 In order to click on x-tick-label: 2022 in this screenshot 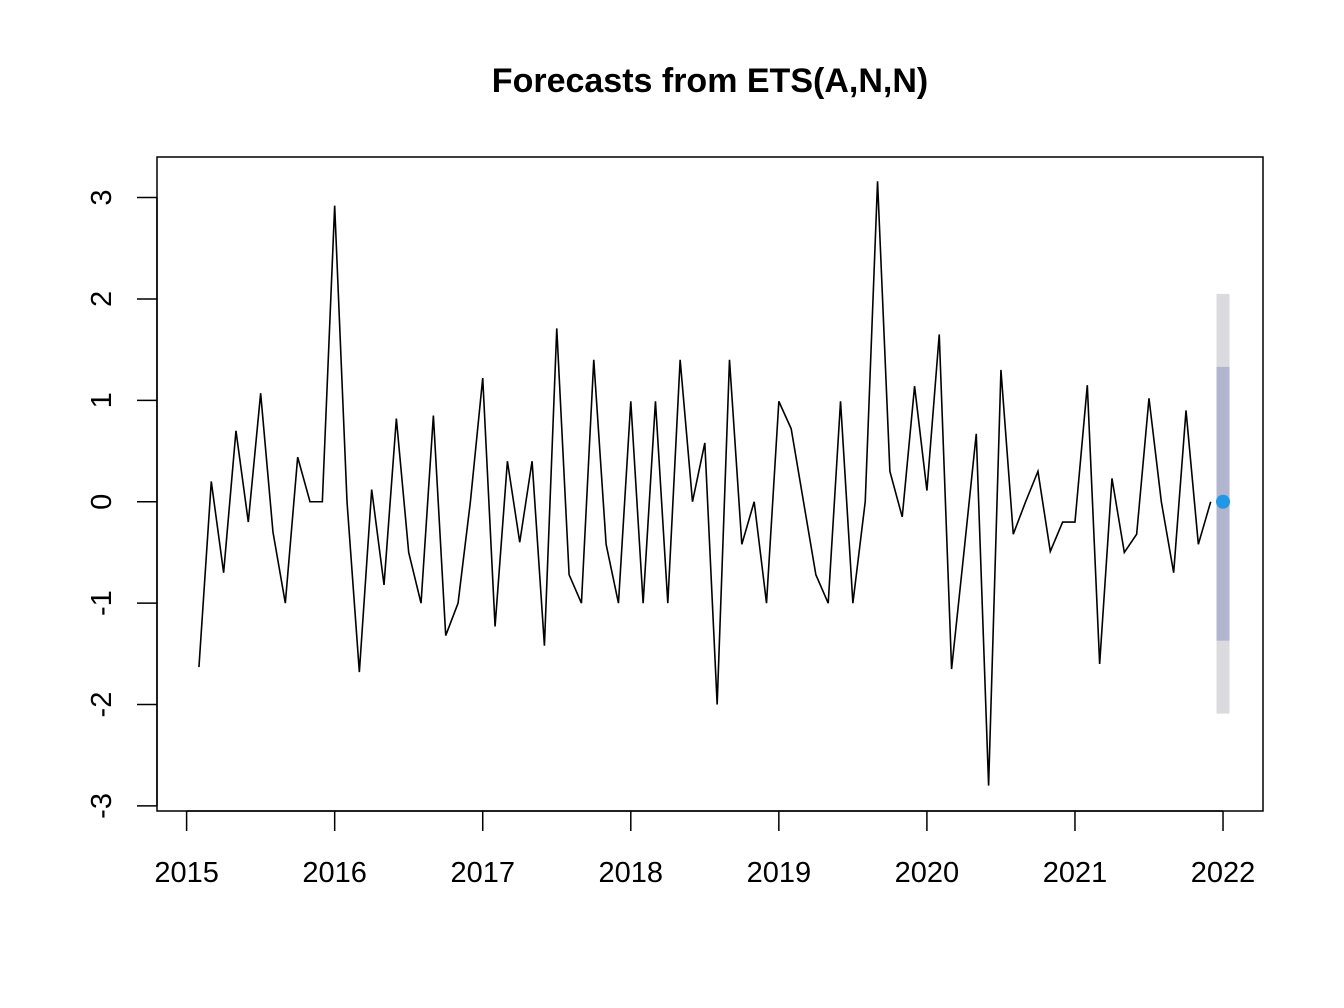, I will do `click(1223, 873)`.